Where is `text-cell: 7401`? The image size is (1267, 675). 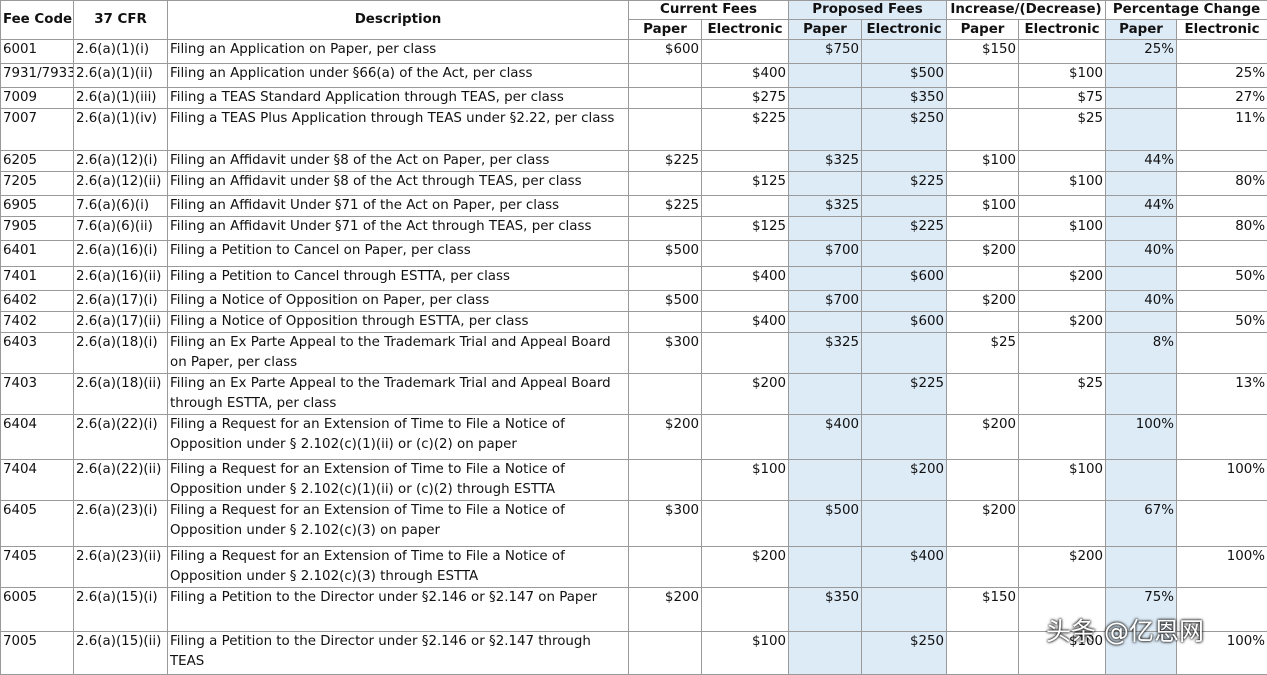 text-cell: 7401 is located at coordinates (37, 279).